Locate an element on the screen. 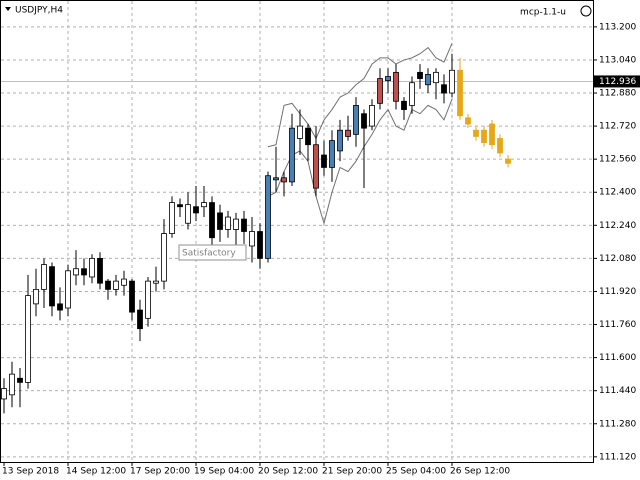  y-tick-label: 113.040 is located at coordinates (617, 60).